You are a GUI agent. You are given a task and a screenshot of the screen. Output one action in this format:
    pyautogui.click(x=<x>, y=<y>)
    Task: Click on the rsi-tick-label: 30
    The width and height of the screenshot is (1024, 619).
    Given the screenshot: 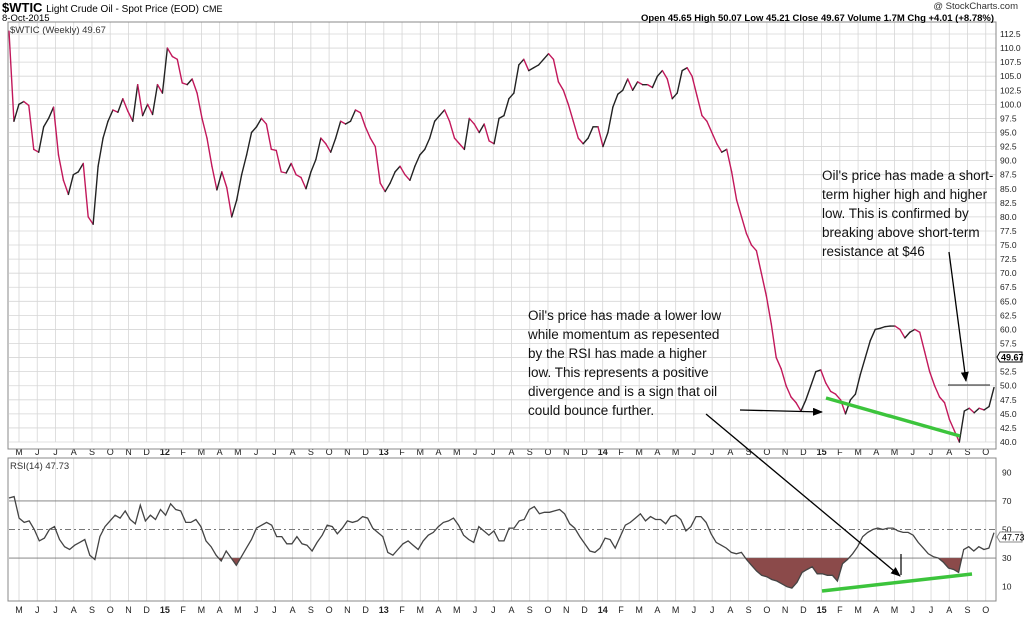 What is the action you would take?
    pyautogui.click(x=1007, y=558)
    